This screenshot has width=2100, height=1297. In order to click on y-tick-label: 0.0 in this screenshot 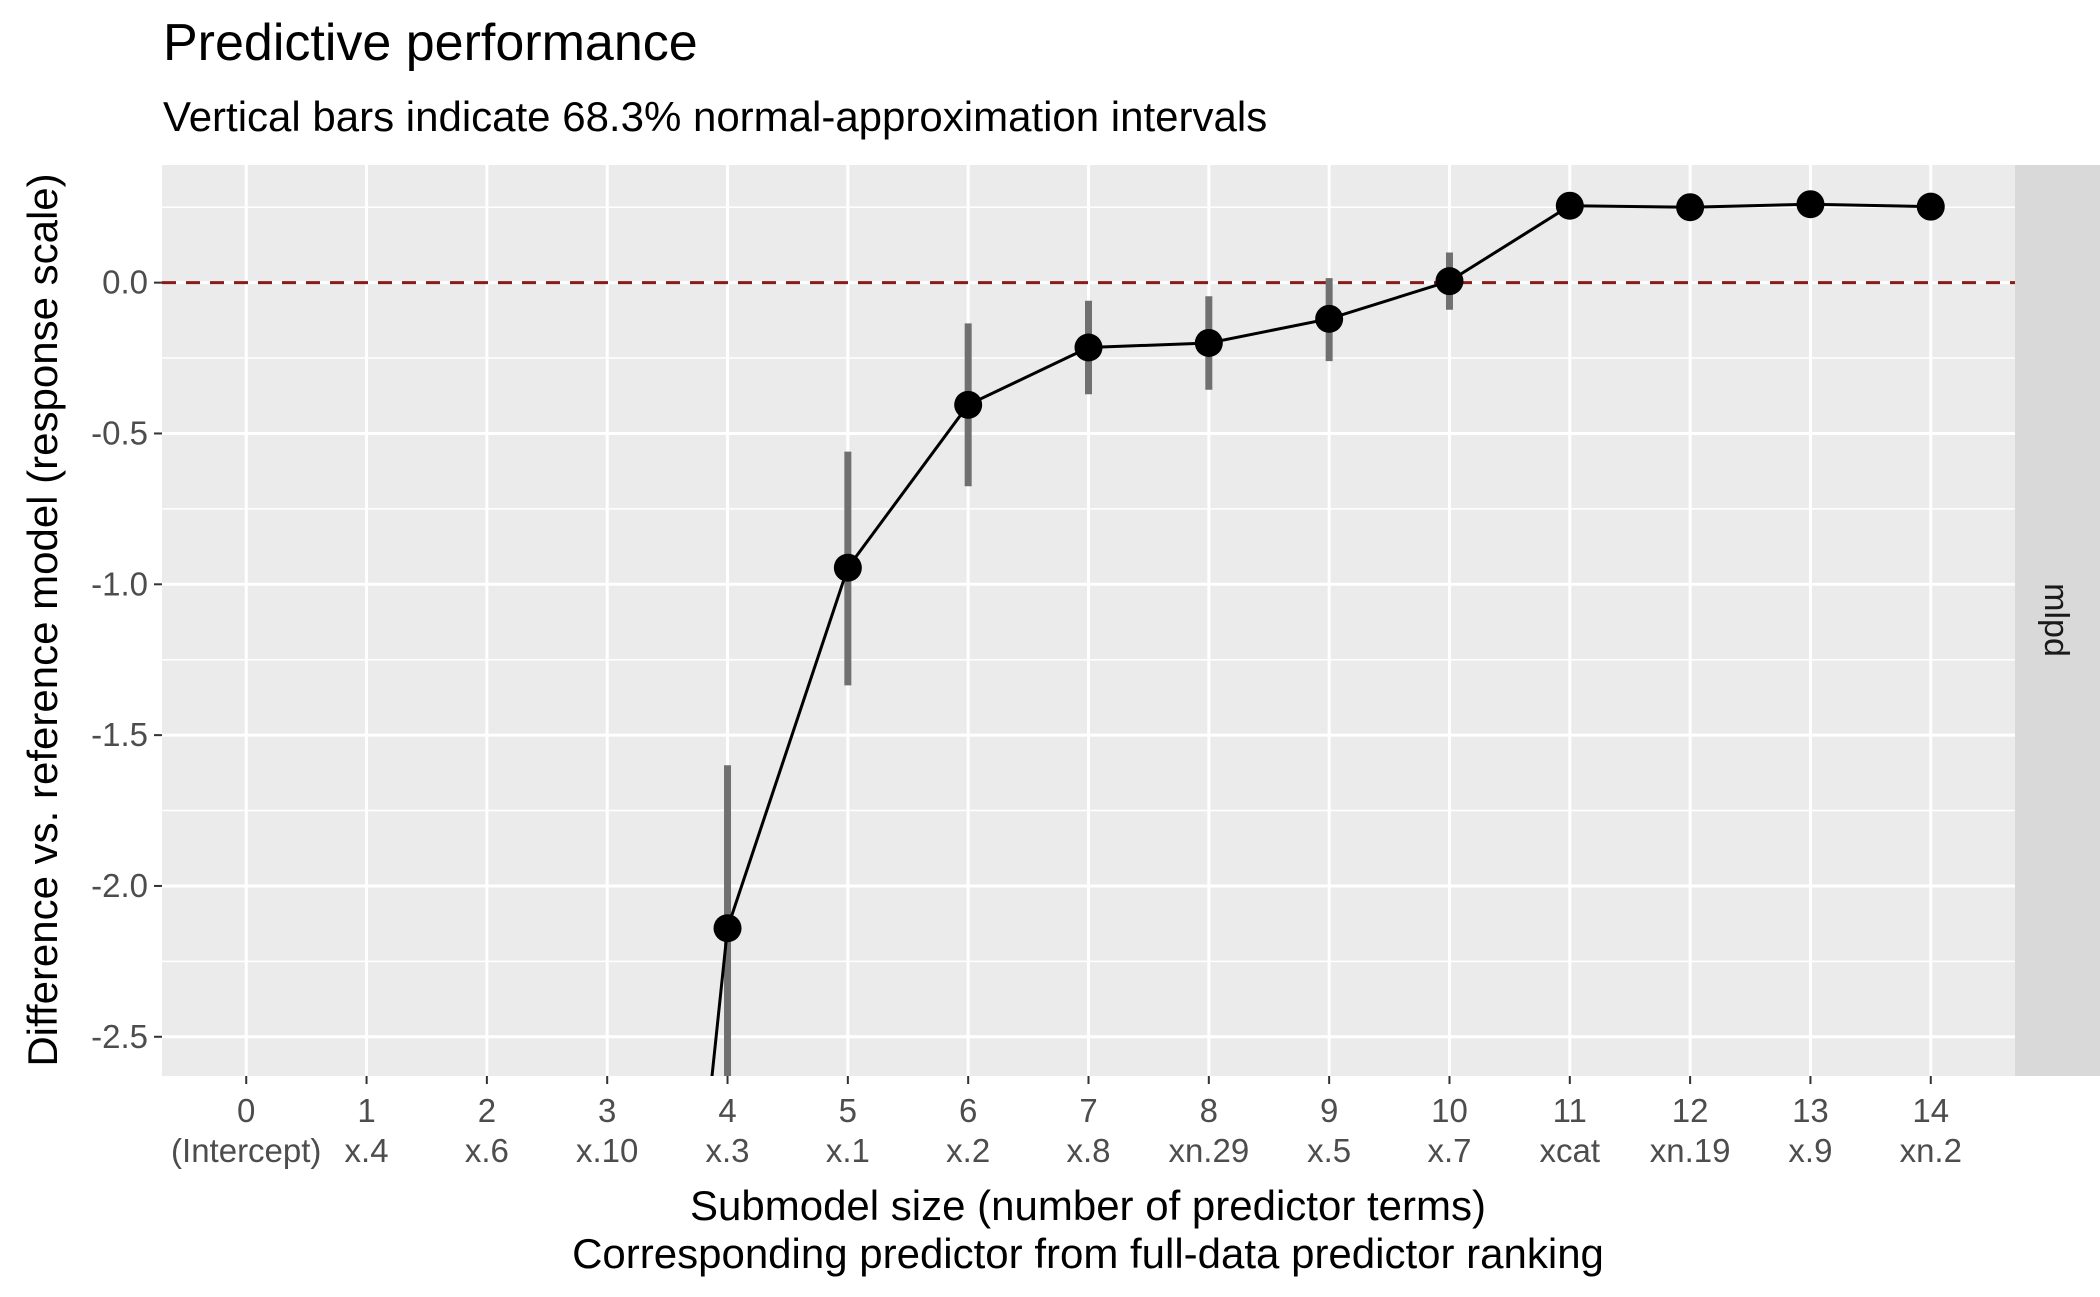, I will do `click(125, 282)`.